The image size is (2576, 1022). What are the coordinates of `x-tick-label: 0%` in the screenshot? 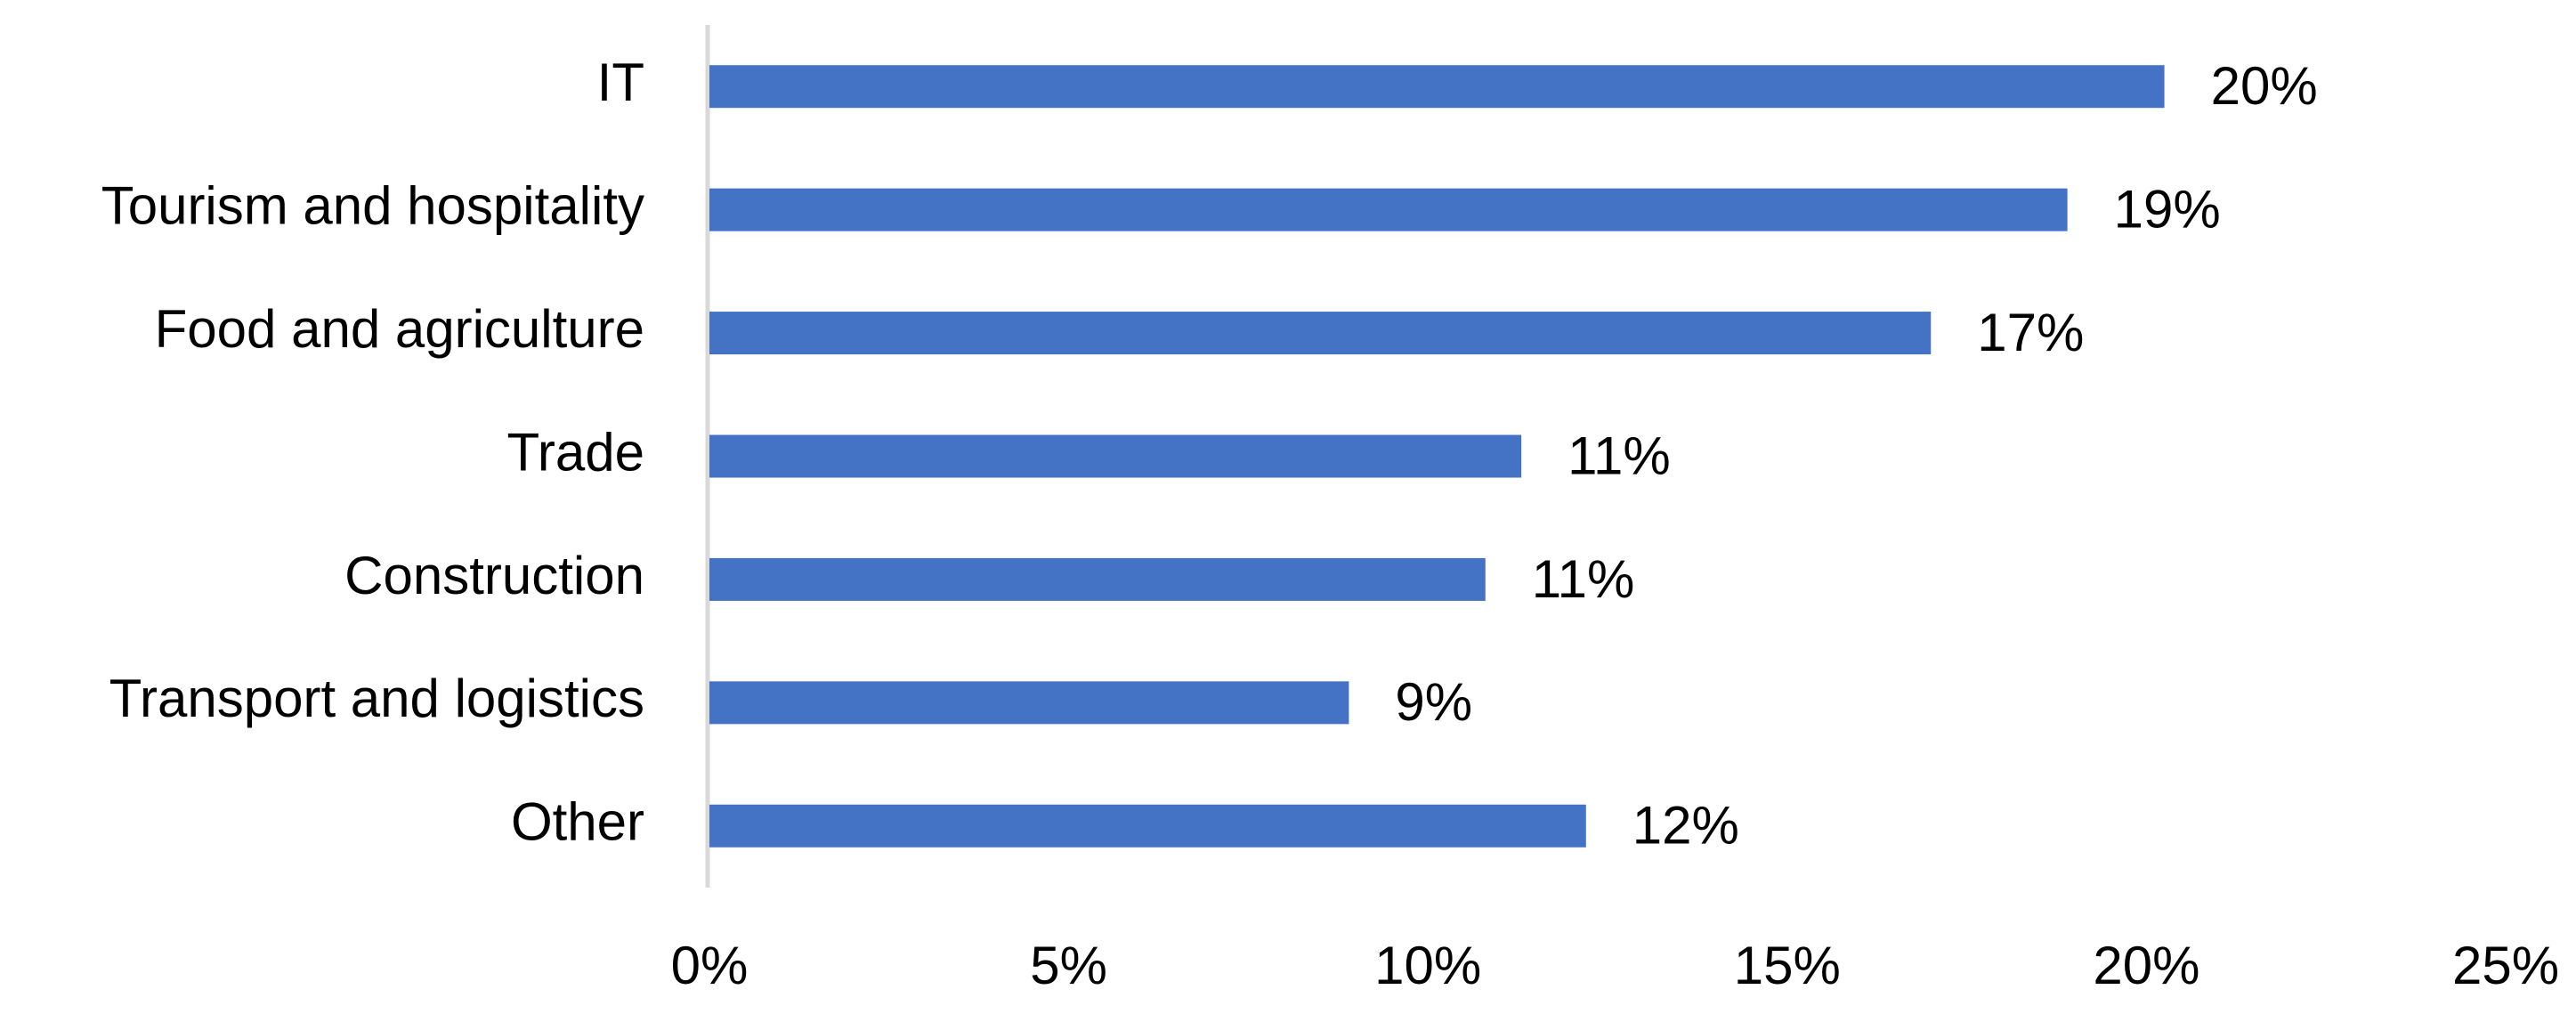 It's located at (710, 965).